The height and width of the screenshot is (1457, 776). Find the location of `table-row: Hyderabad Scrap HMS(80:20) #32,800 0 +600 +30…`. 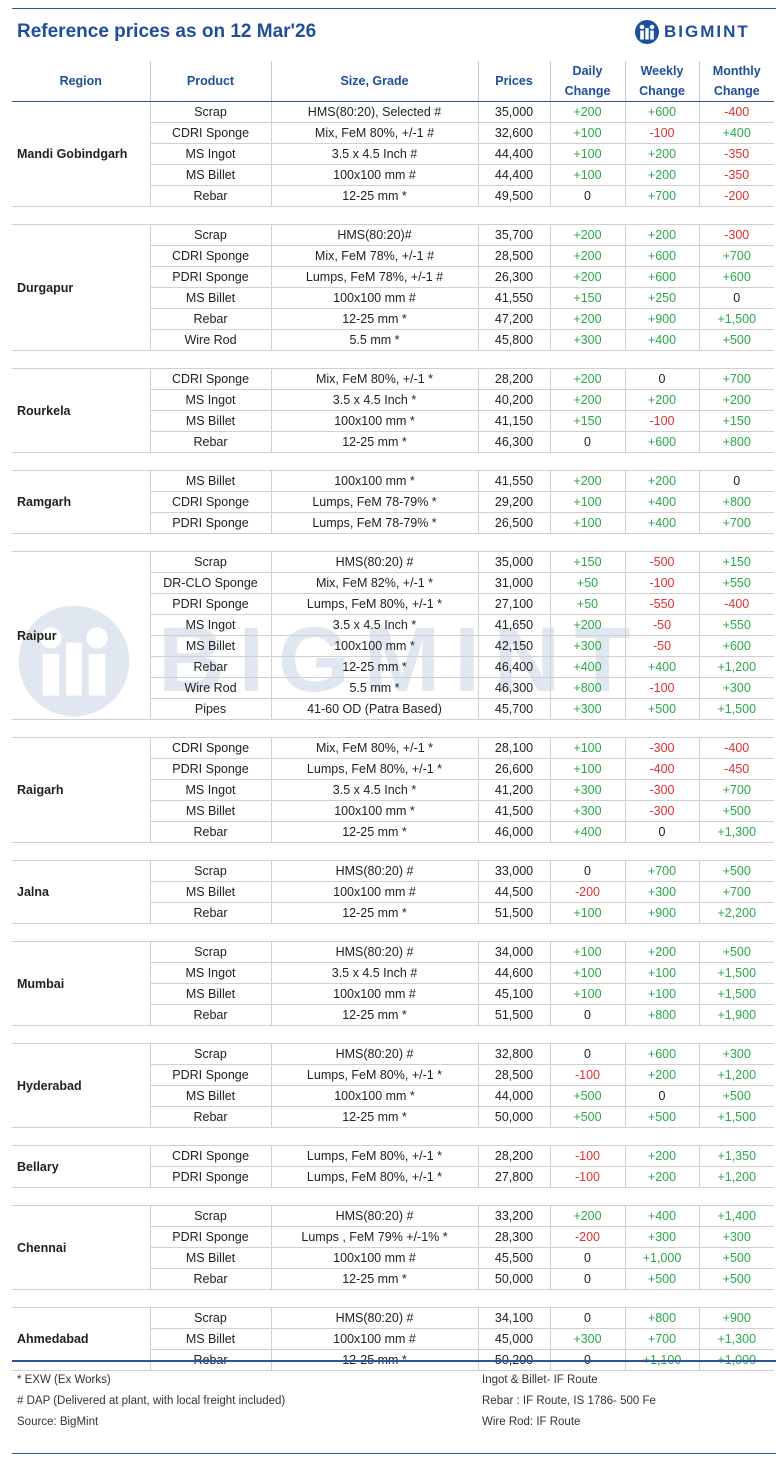

table-row: Hyderabad Scrap HMS(80:20) #32,800 0 +600 +30… is located at coordinates (393, 1085).